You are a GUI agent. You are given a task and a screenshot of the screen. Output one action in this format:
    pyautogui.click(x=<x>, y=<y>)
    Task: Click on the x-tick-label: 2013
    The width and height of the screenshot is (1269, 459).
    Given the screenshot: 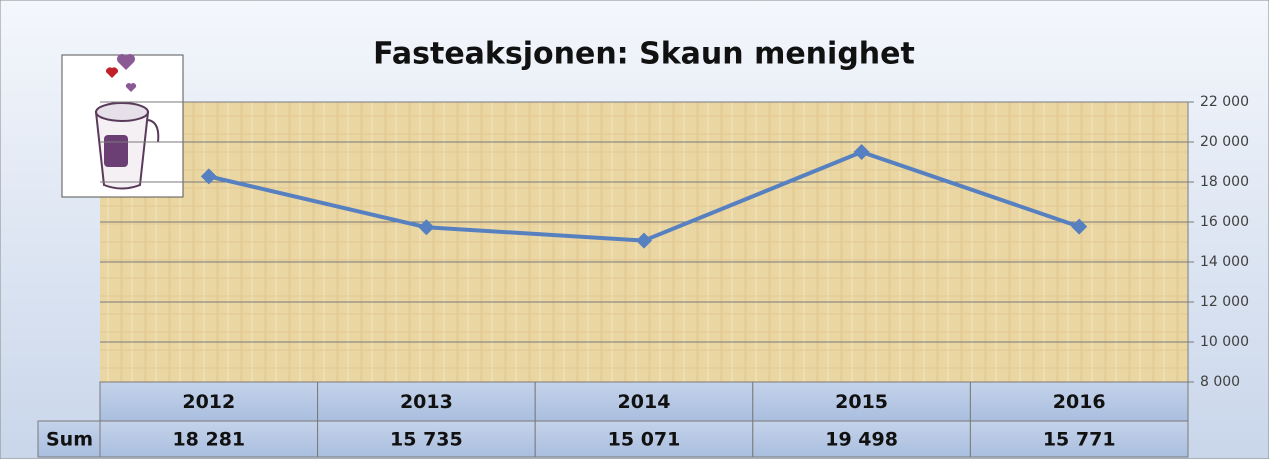 What is the action you would take?
    pyautogui.click(x=426, y=402)
    